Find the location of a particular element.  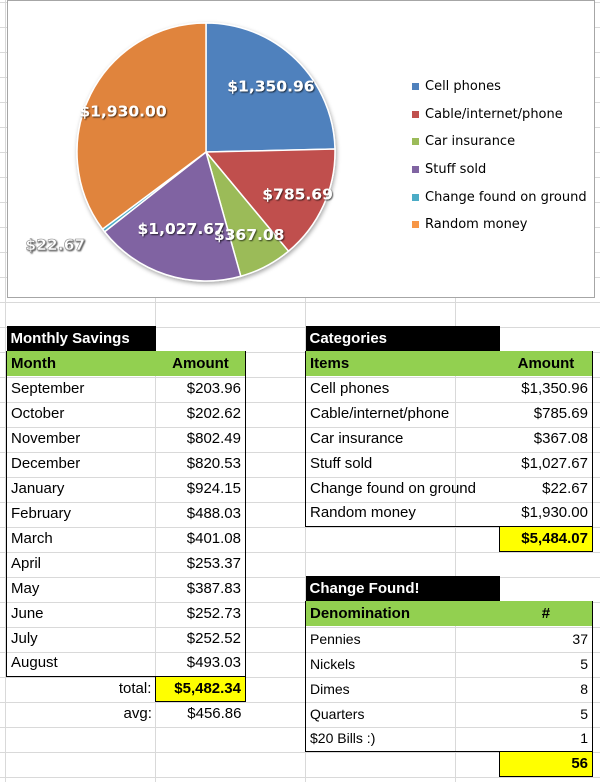

table-row: Cable/internet/phone $785.69 is located at coordinates (448, 413).